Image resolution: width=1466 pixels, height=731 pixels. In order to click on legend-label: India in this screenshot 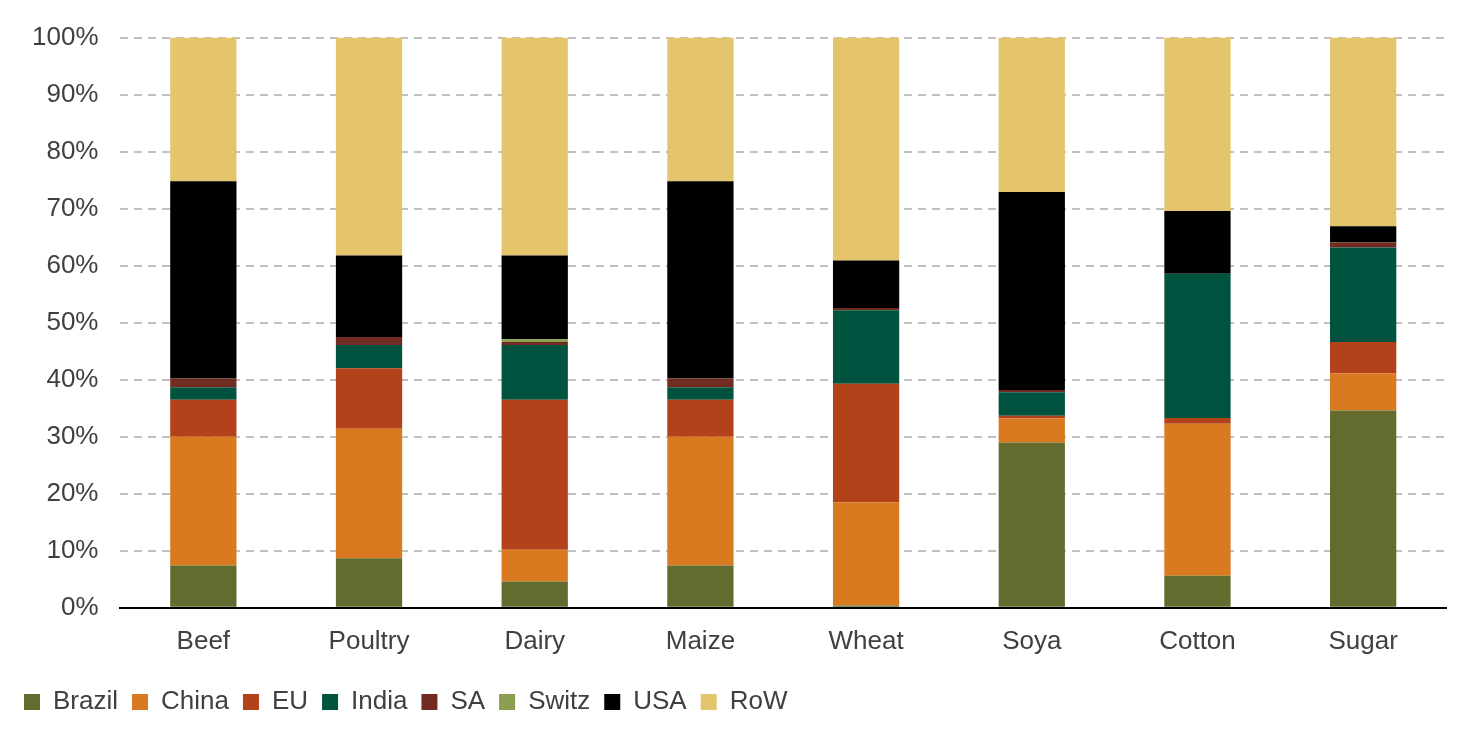, I will do `click(379, 700)`.